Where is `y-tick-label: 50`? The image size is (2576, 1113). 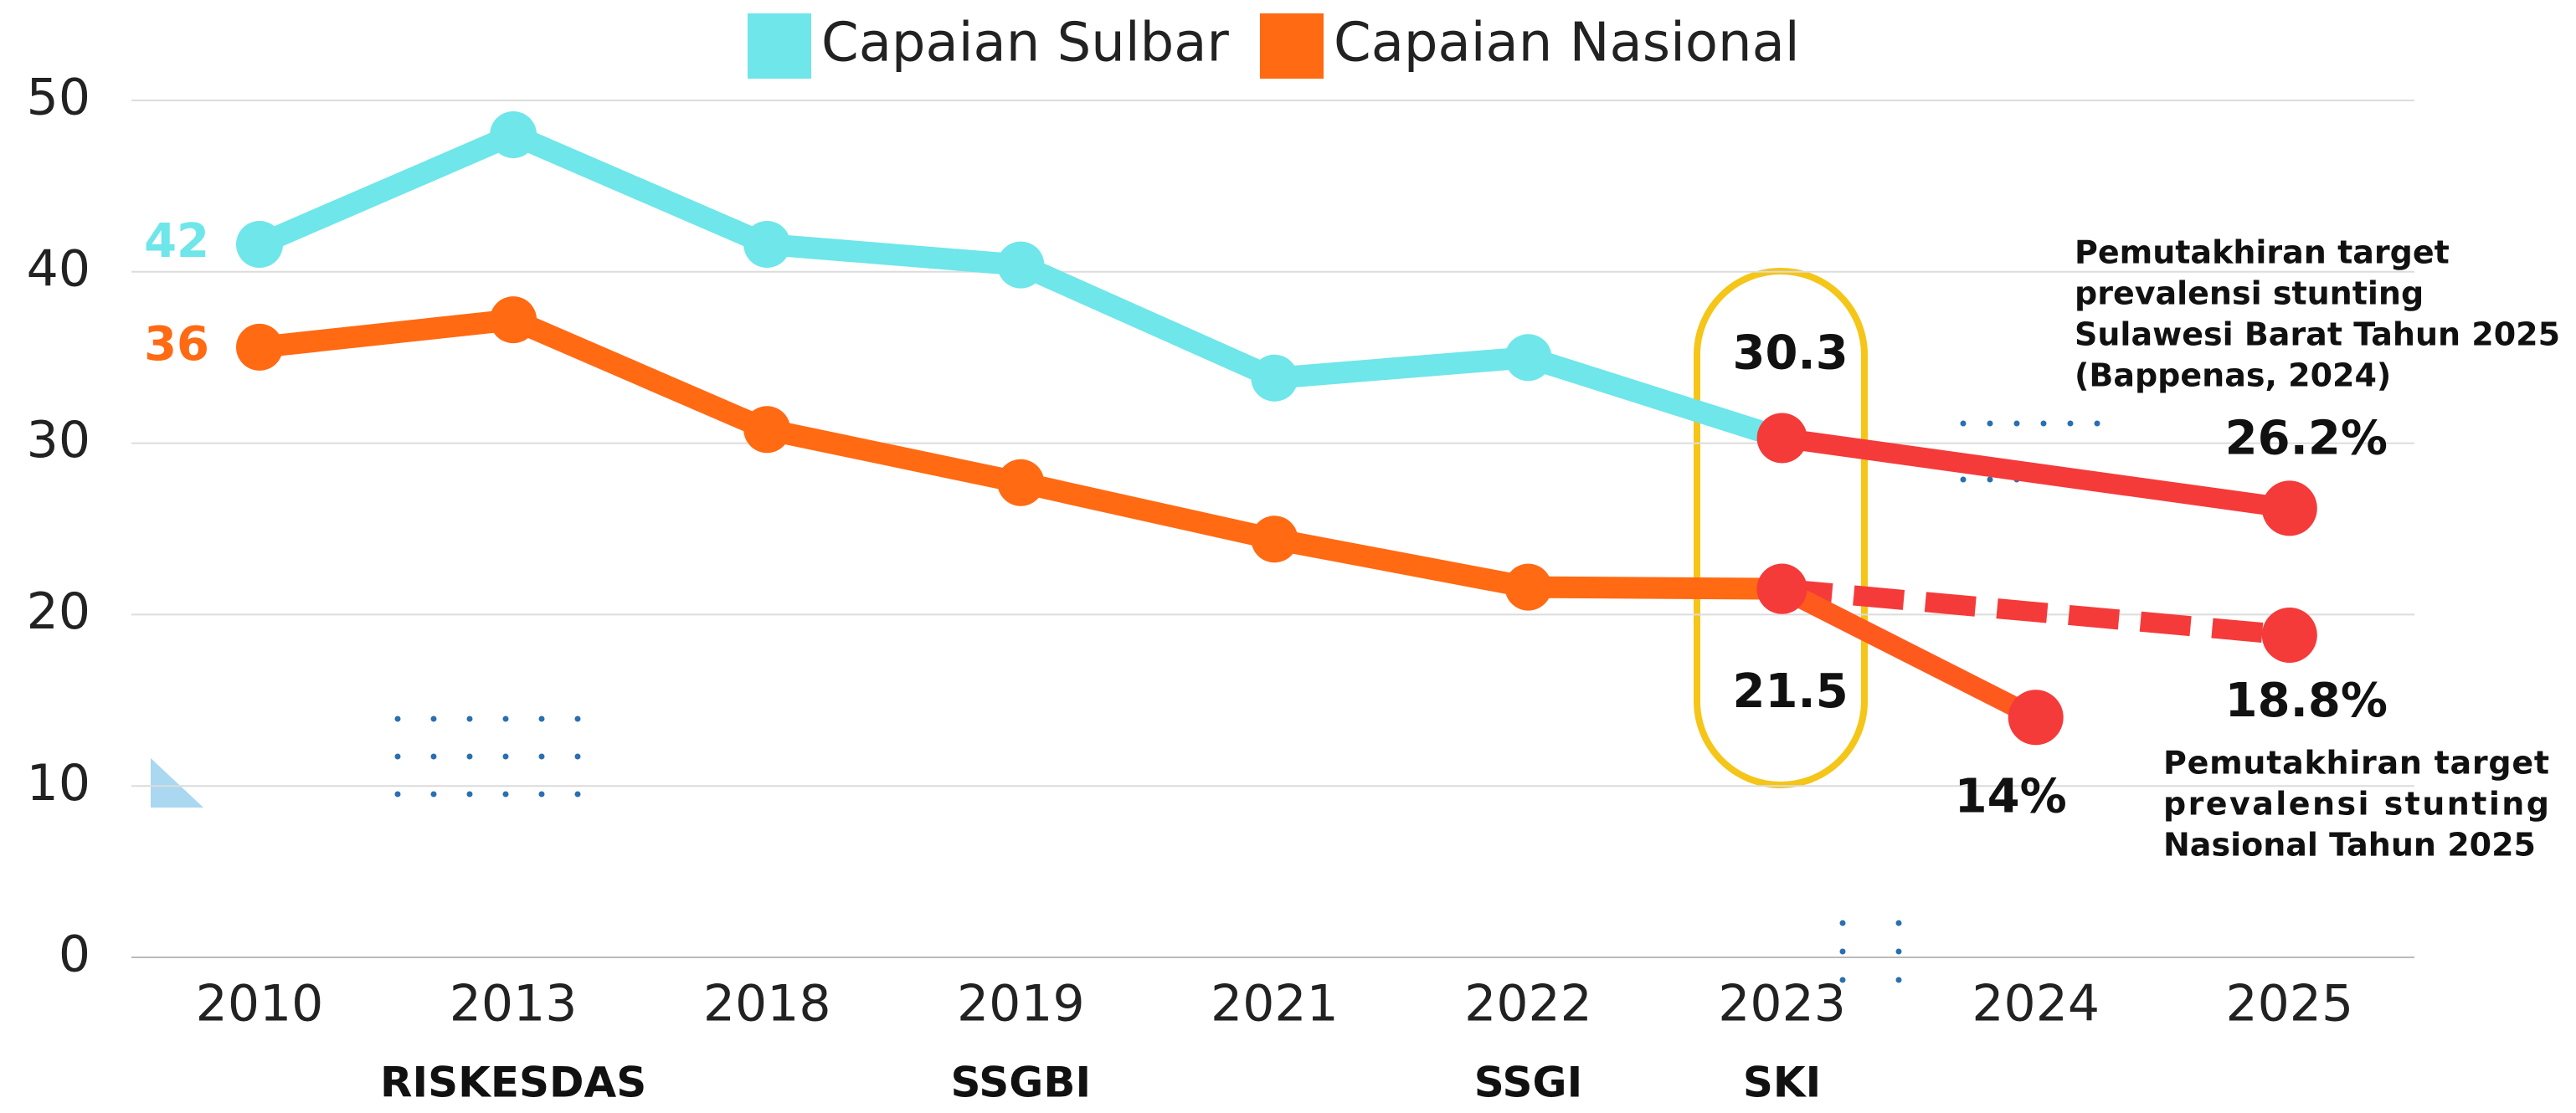 y-tick-label: 50 is located at coordinates (59, 98).